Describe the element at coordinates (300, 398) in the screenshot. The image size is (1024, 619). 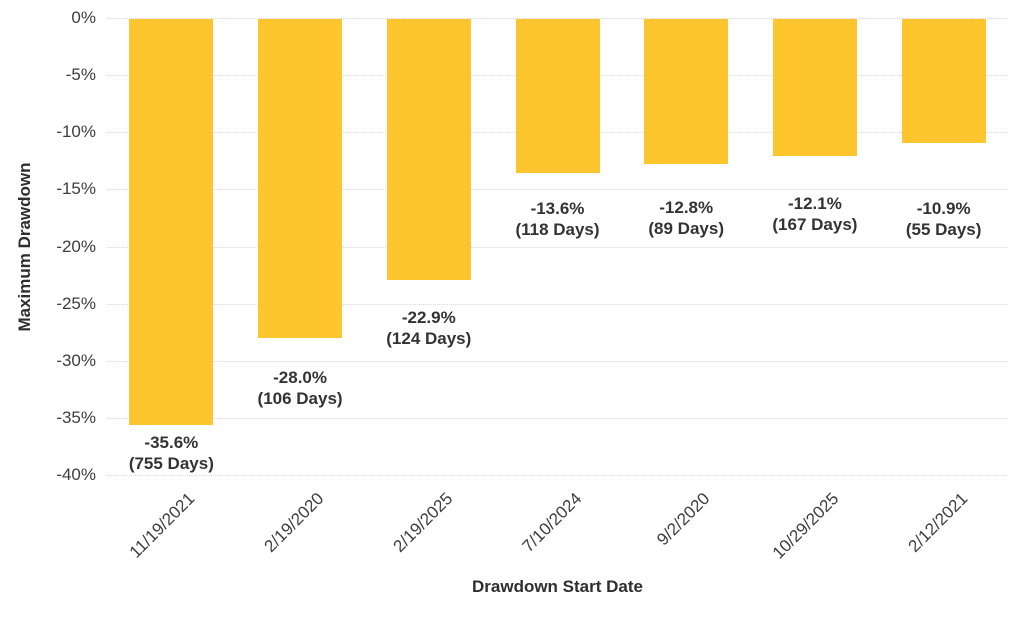
I see `bar-duration-label: (106 Days)` at that location.